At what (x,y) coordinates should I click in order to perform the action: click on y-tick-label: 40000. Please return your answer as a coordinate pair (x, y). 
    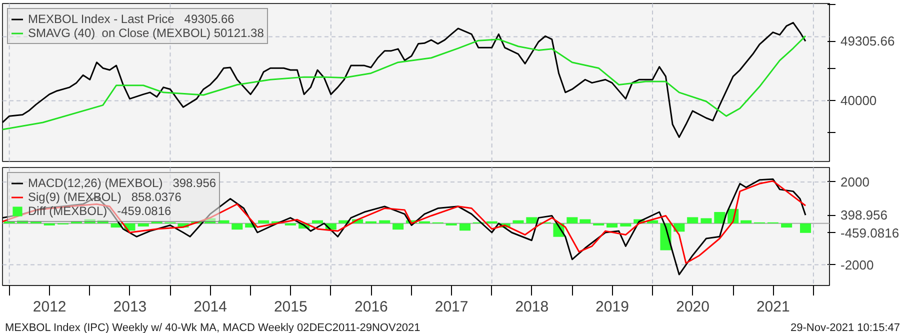
    Looking at the image, I should click on (858, 100).